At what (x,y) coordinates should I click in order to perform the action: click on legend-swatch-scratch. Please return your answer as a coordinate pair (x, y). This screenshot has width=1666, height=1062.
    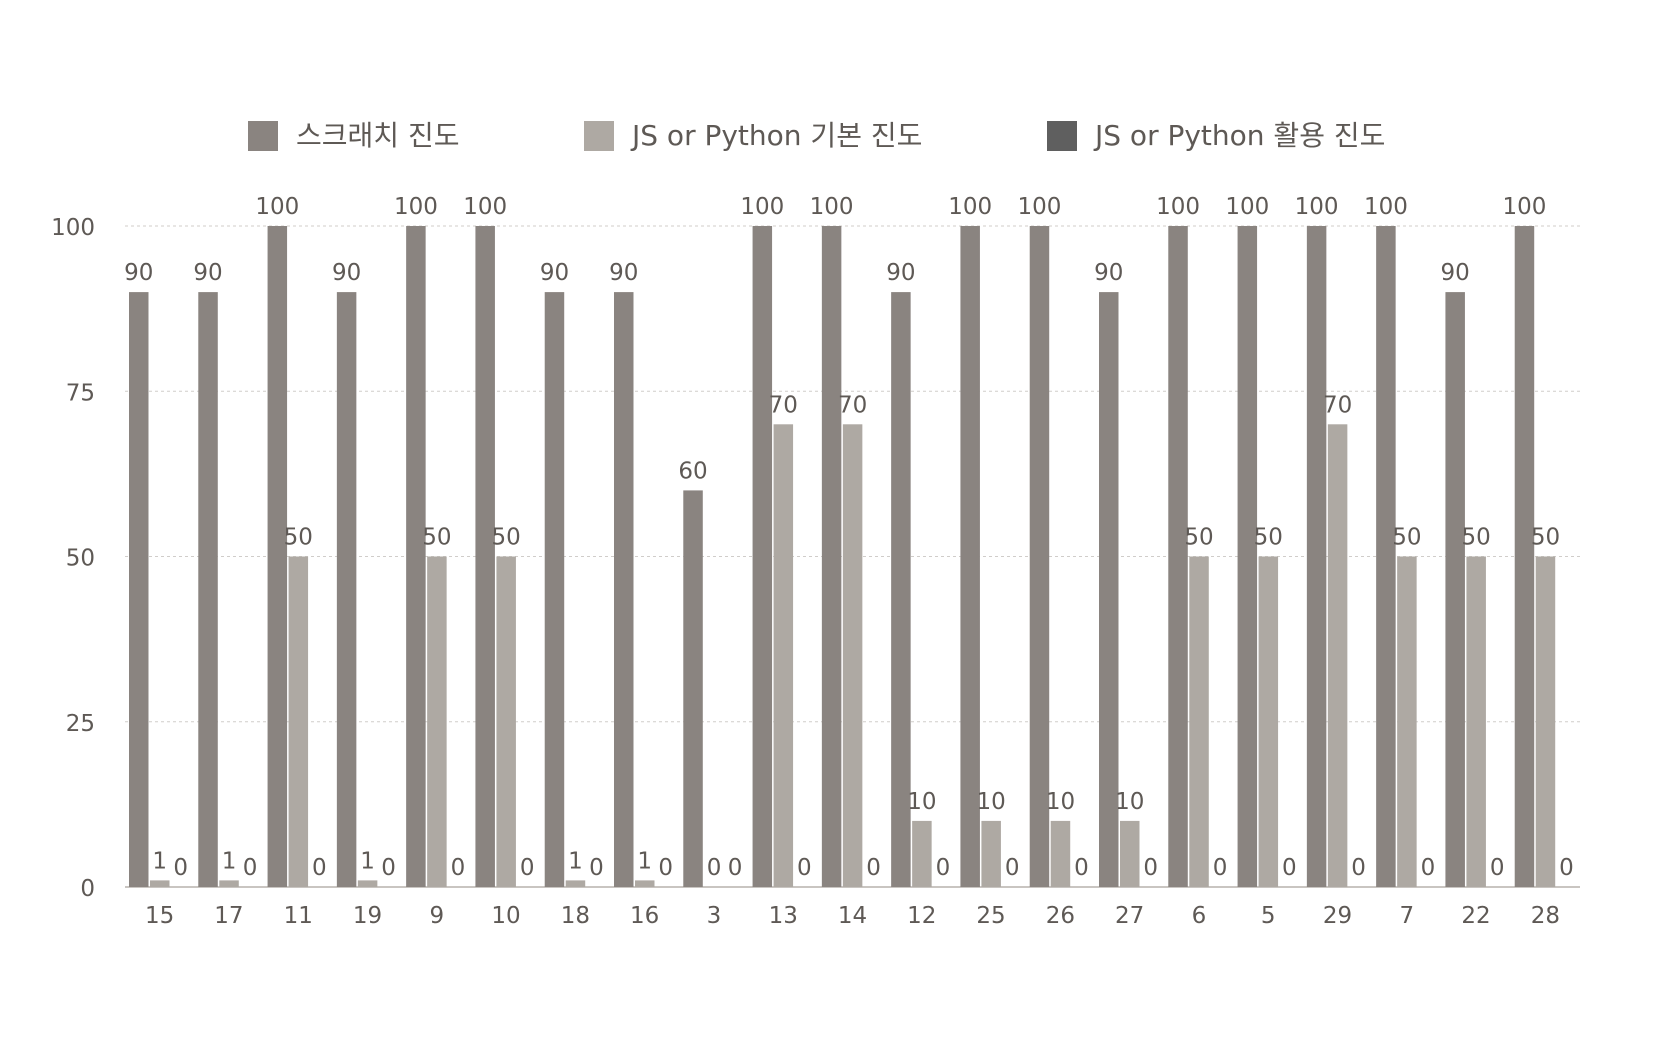
    Looking at the image, I should click on (263, 136).